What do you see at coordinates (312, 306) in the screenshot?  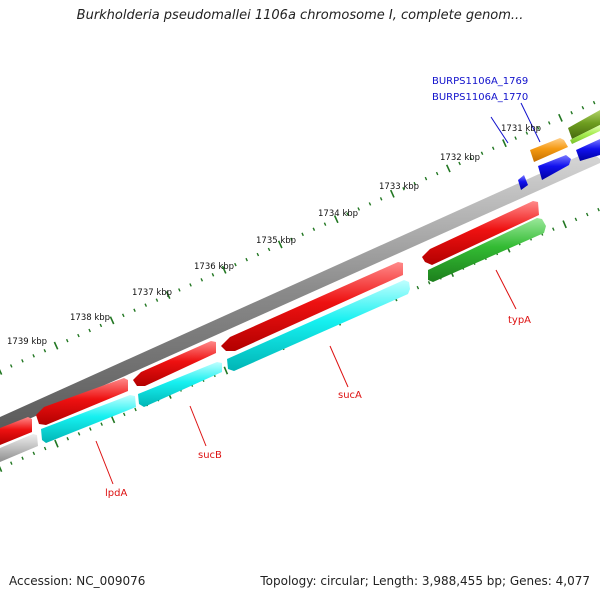 I see `gene-sucA-arrow` at bounding box center [312, 306].